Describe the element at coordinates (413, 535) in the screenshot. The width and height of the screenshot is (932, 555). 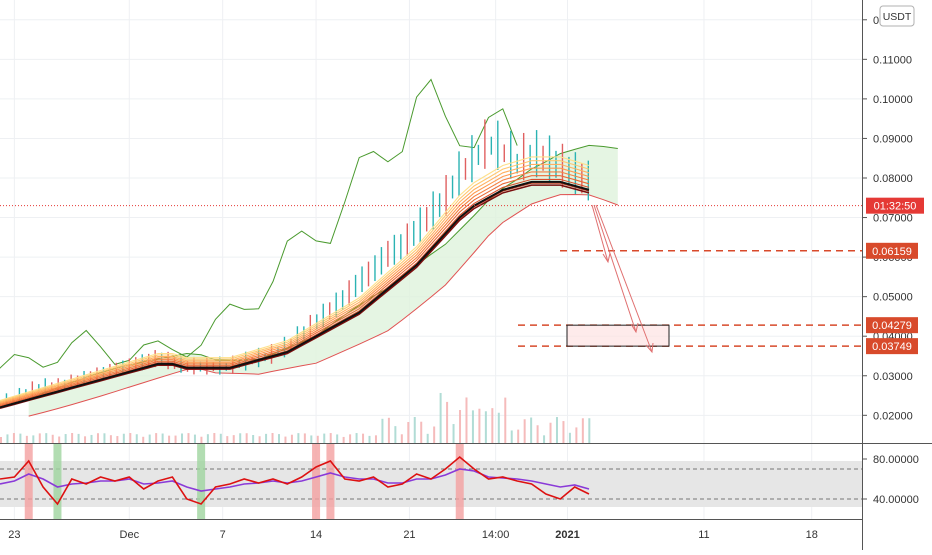
I see `time-axis: 23 Dec 7 14 21 14:00 2021 11 18` at that location.